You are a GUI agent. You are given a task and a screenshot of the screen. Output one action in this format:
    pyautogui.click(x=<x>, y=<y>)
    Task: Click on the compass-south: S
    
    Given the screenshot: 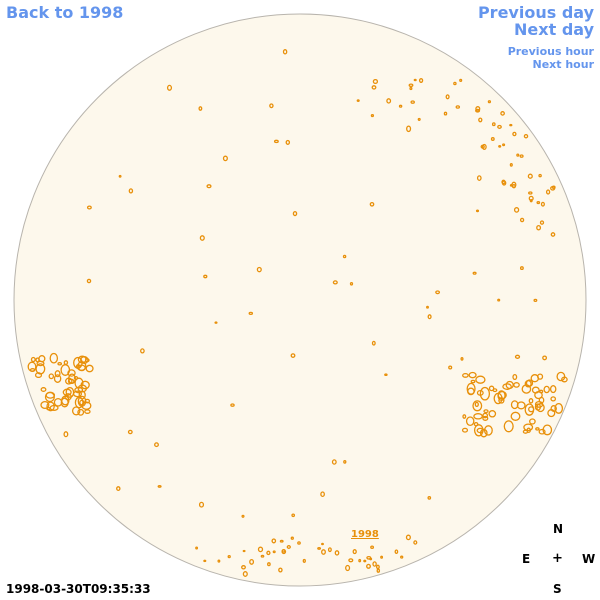 What is the action you would take?
    pyautogui.click(x=557, y=589)
    